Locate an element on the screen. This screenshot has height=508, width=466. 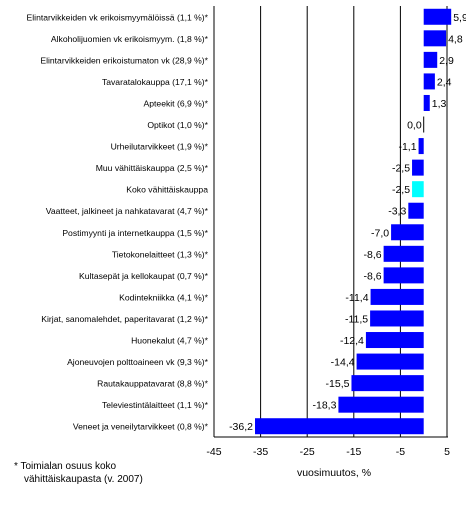
value-label: 2,4 is located at coordinates (444, 82).